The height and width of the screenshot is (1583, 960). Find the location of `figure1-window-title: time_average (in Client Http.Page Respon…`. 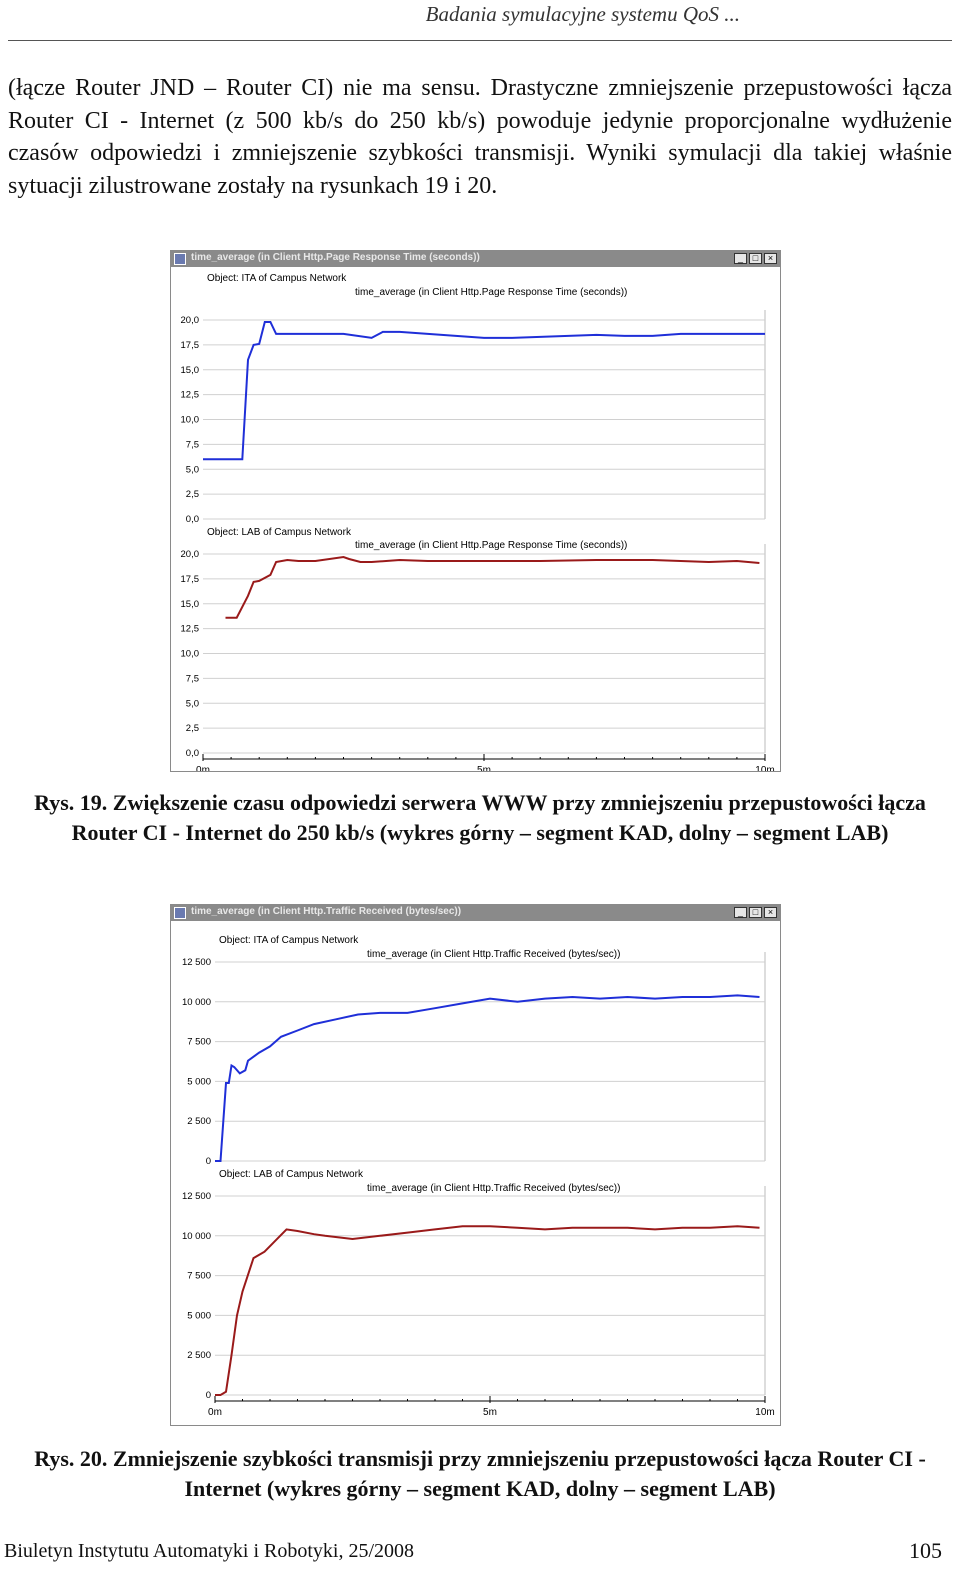

figure1-window-title: time_average (in Client Http.Page Respon… is located at coordinates (335, 257).